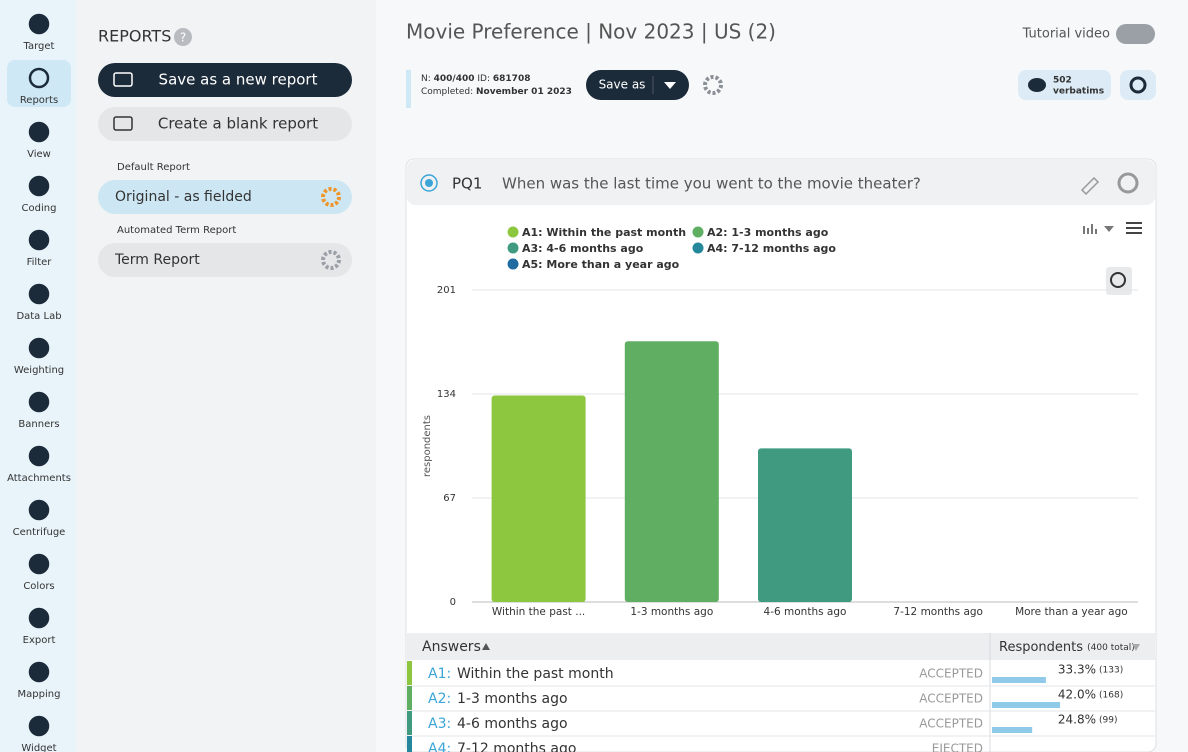 The height and width of the screenshot is (752, 1188). Describe the element at coordinates (39, 46) in the screenshot. I see `nav-label: Target` at that location.